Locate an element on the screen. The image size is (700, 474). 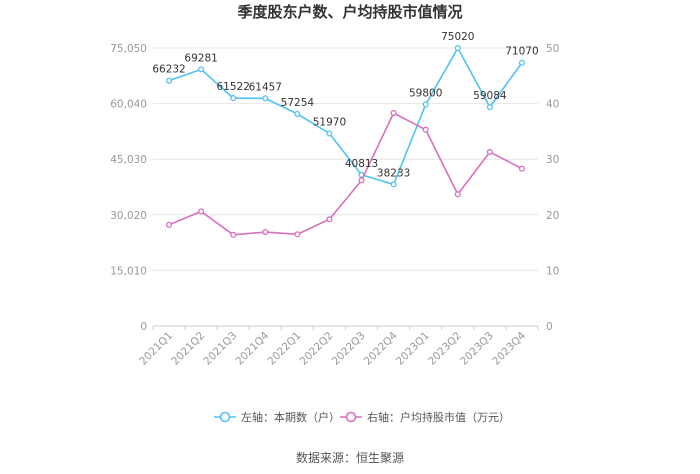
data-label: 59084 is located at coordinates (490, 96).